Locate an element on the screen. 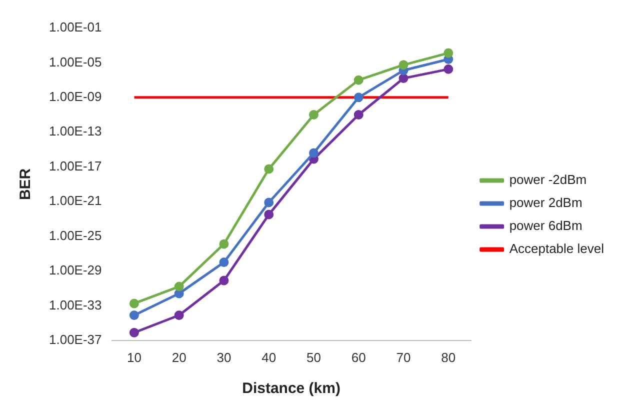 Image resolution: width=632 pixels, height=415 pixels. x-axis-title: Distance (km) is located at coordinates (291, 389).